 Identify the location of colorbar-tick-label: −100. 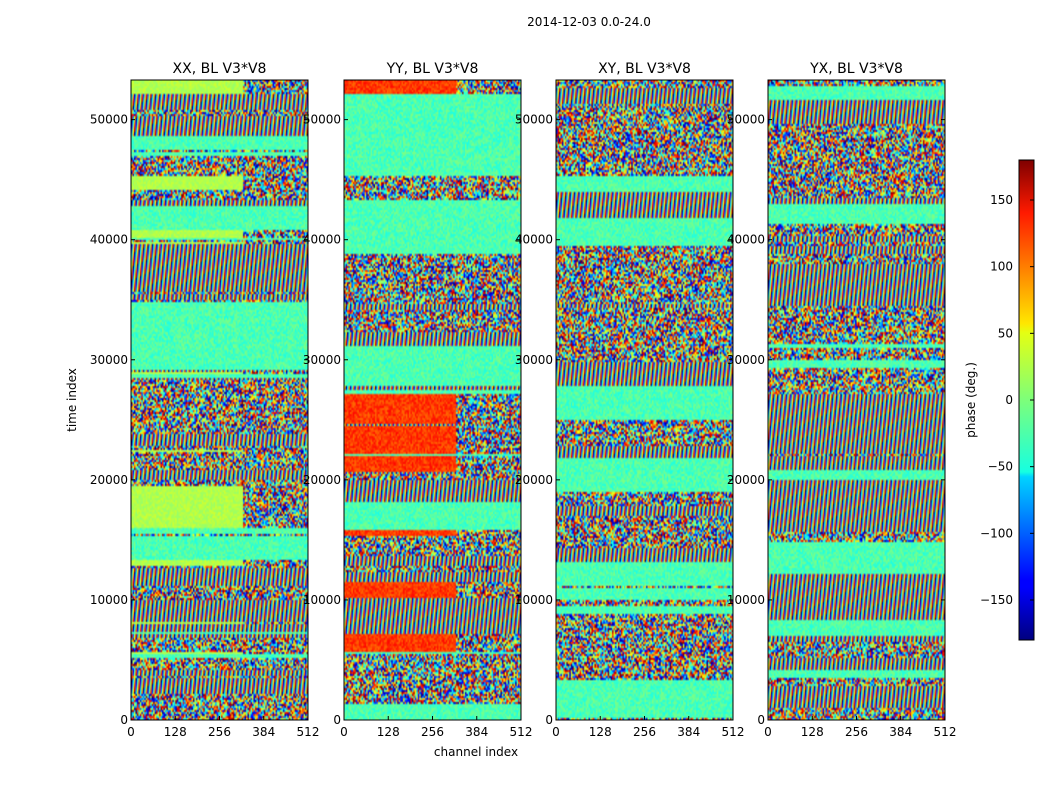
(996, 533).